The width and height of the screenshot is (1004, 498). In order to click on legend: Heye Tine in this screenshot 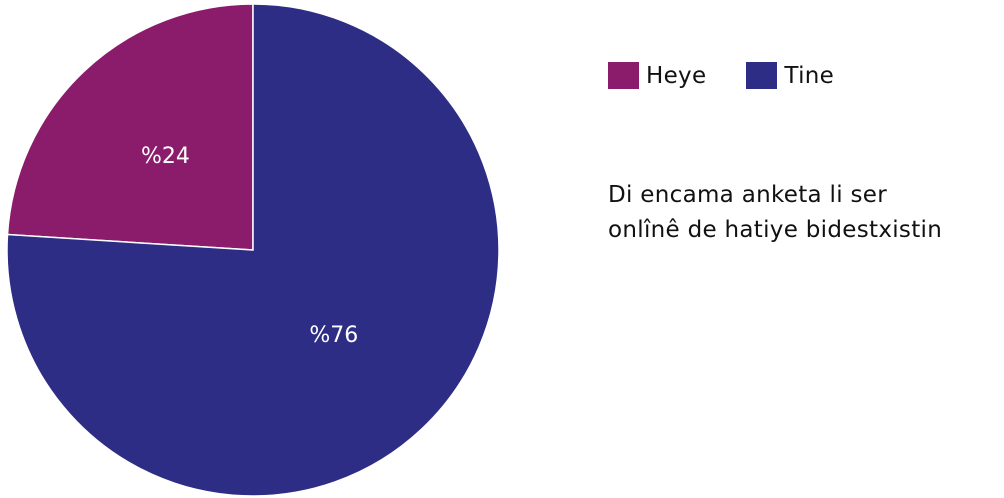, I will do `click(741, 75)`.